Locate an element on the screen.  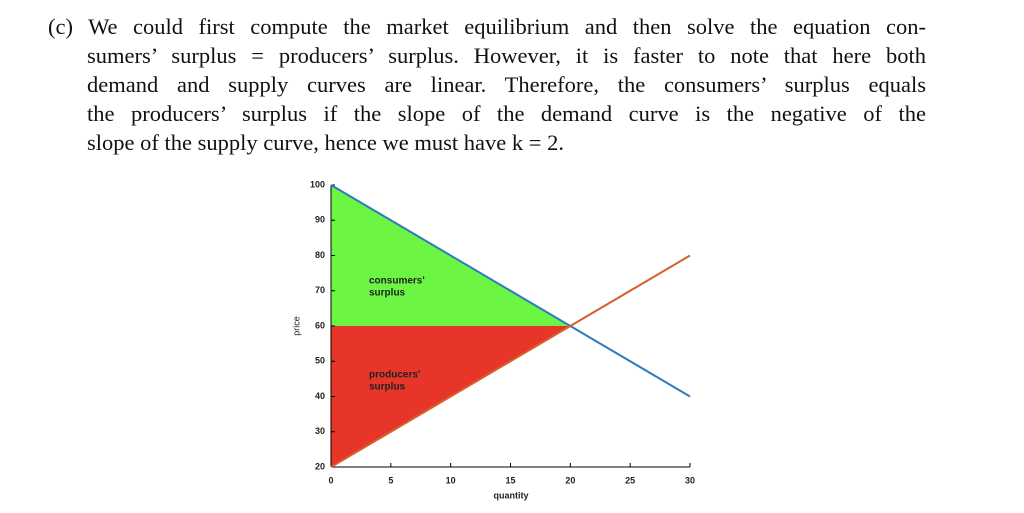
area-label: producers' is located at coordinates (394, 375).